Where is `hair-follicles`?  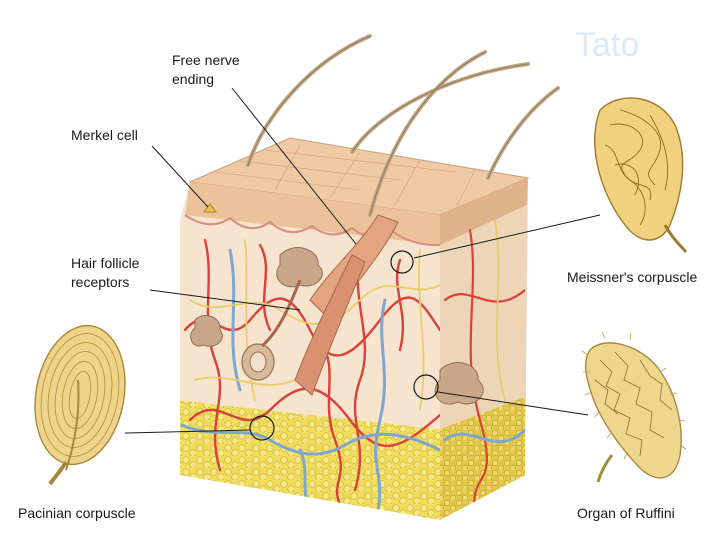 hair-follicles is located at coordinates (320, 305).